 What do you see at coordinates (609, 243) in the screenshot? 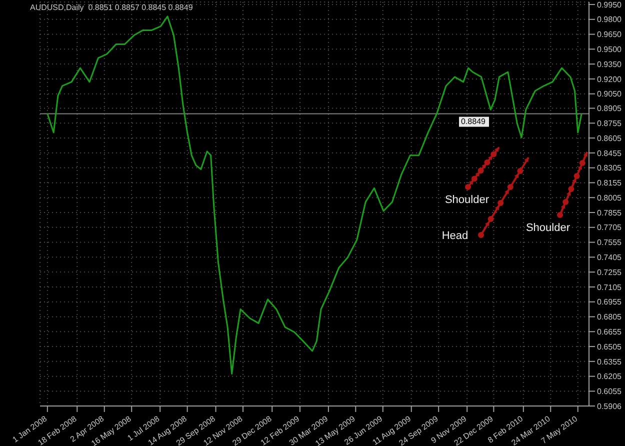
I see `y-tick-label: 0.7555` at bounding box center [609, 243].